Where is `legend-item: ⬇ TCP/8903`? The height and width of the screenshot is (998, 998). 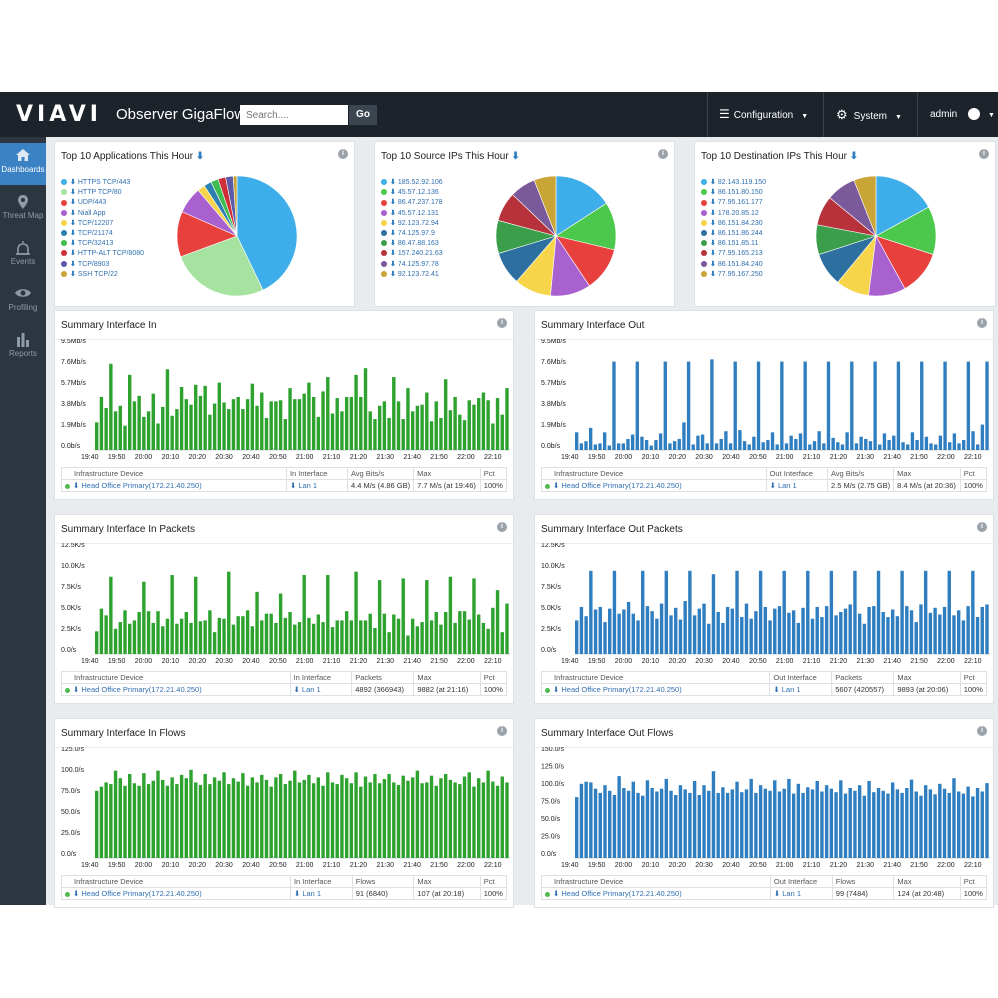
legend-item: ⬇ TCP/8903 is located at coordinates (102, 265).